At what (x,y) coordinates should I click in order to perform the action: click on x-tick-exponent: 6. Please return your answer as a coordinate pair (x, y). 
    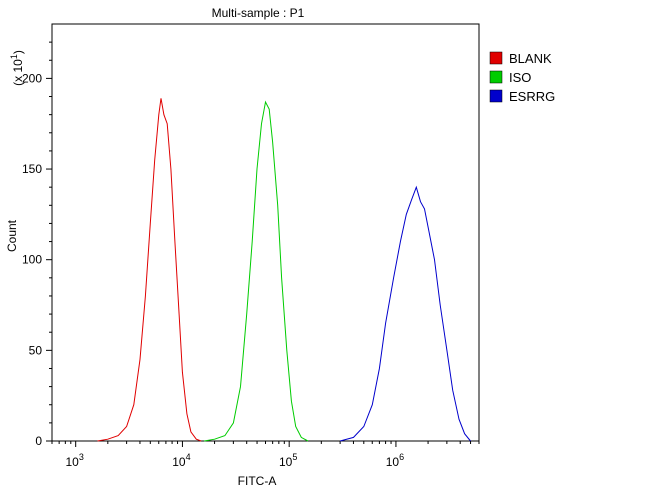
    Looking at the image, I should click on (401, 457).